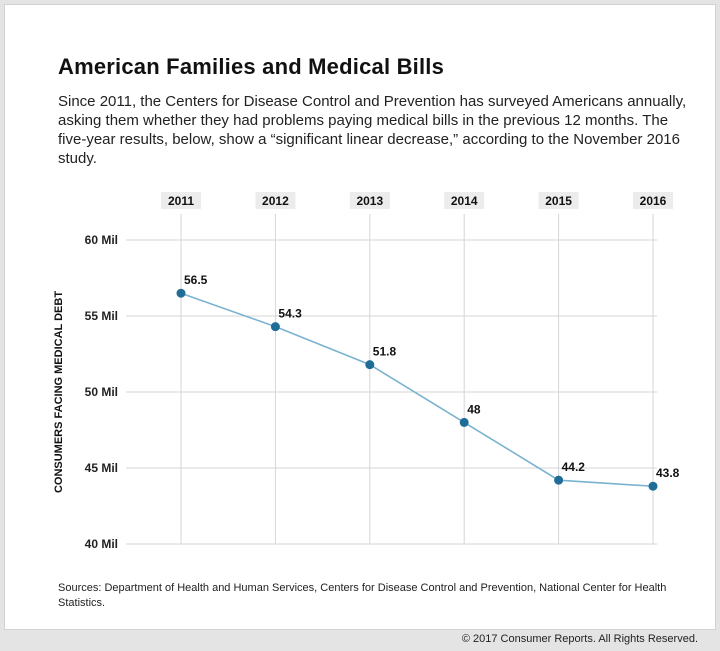 This screenshot has width=720, height=651. What do you see at coordinates (101, 392) in the screenshot?
I see `y-tick-label: 50 Mil` at bounding box center [101, 392].